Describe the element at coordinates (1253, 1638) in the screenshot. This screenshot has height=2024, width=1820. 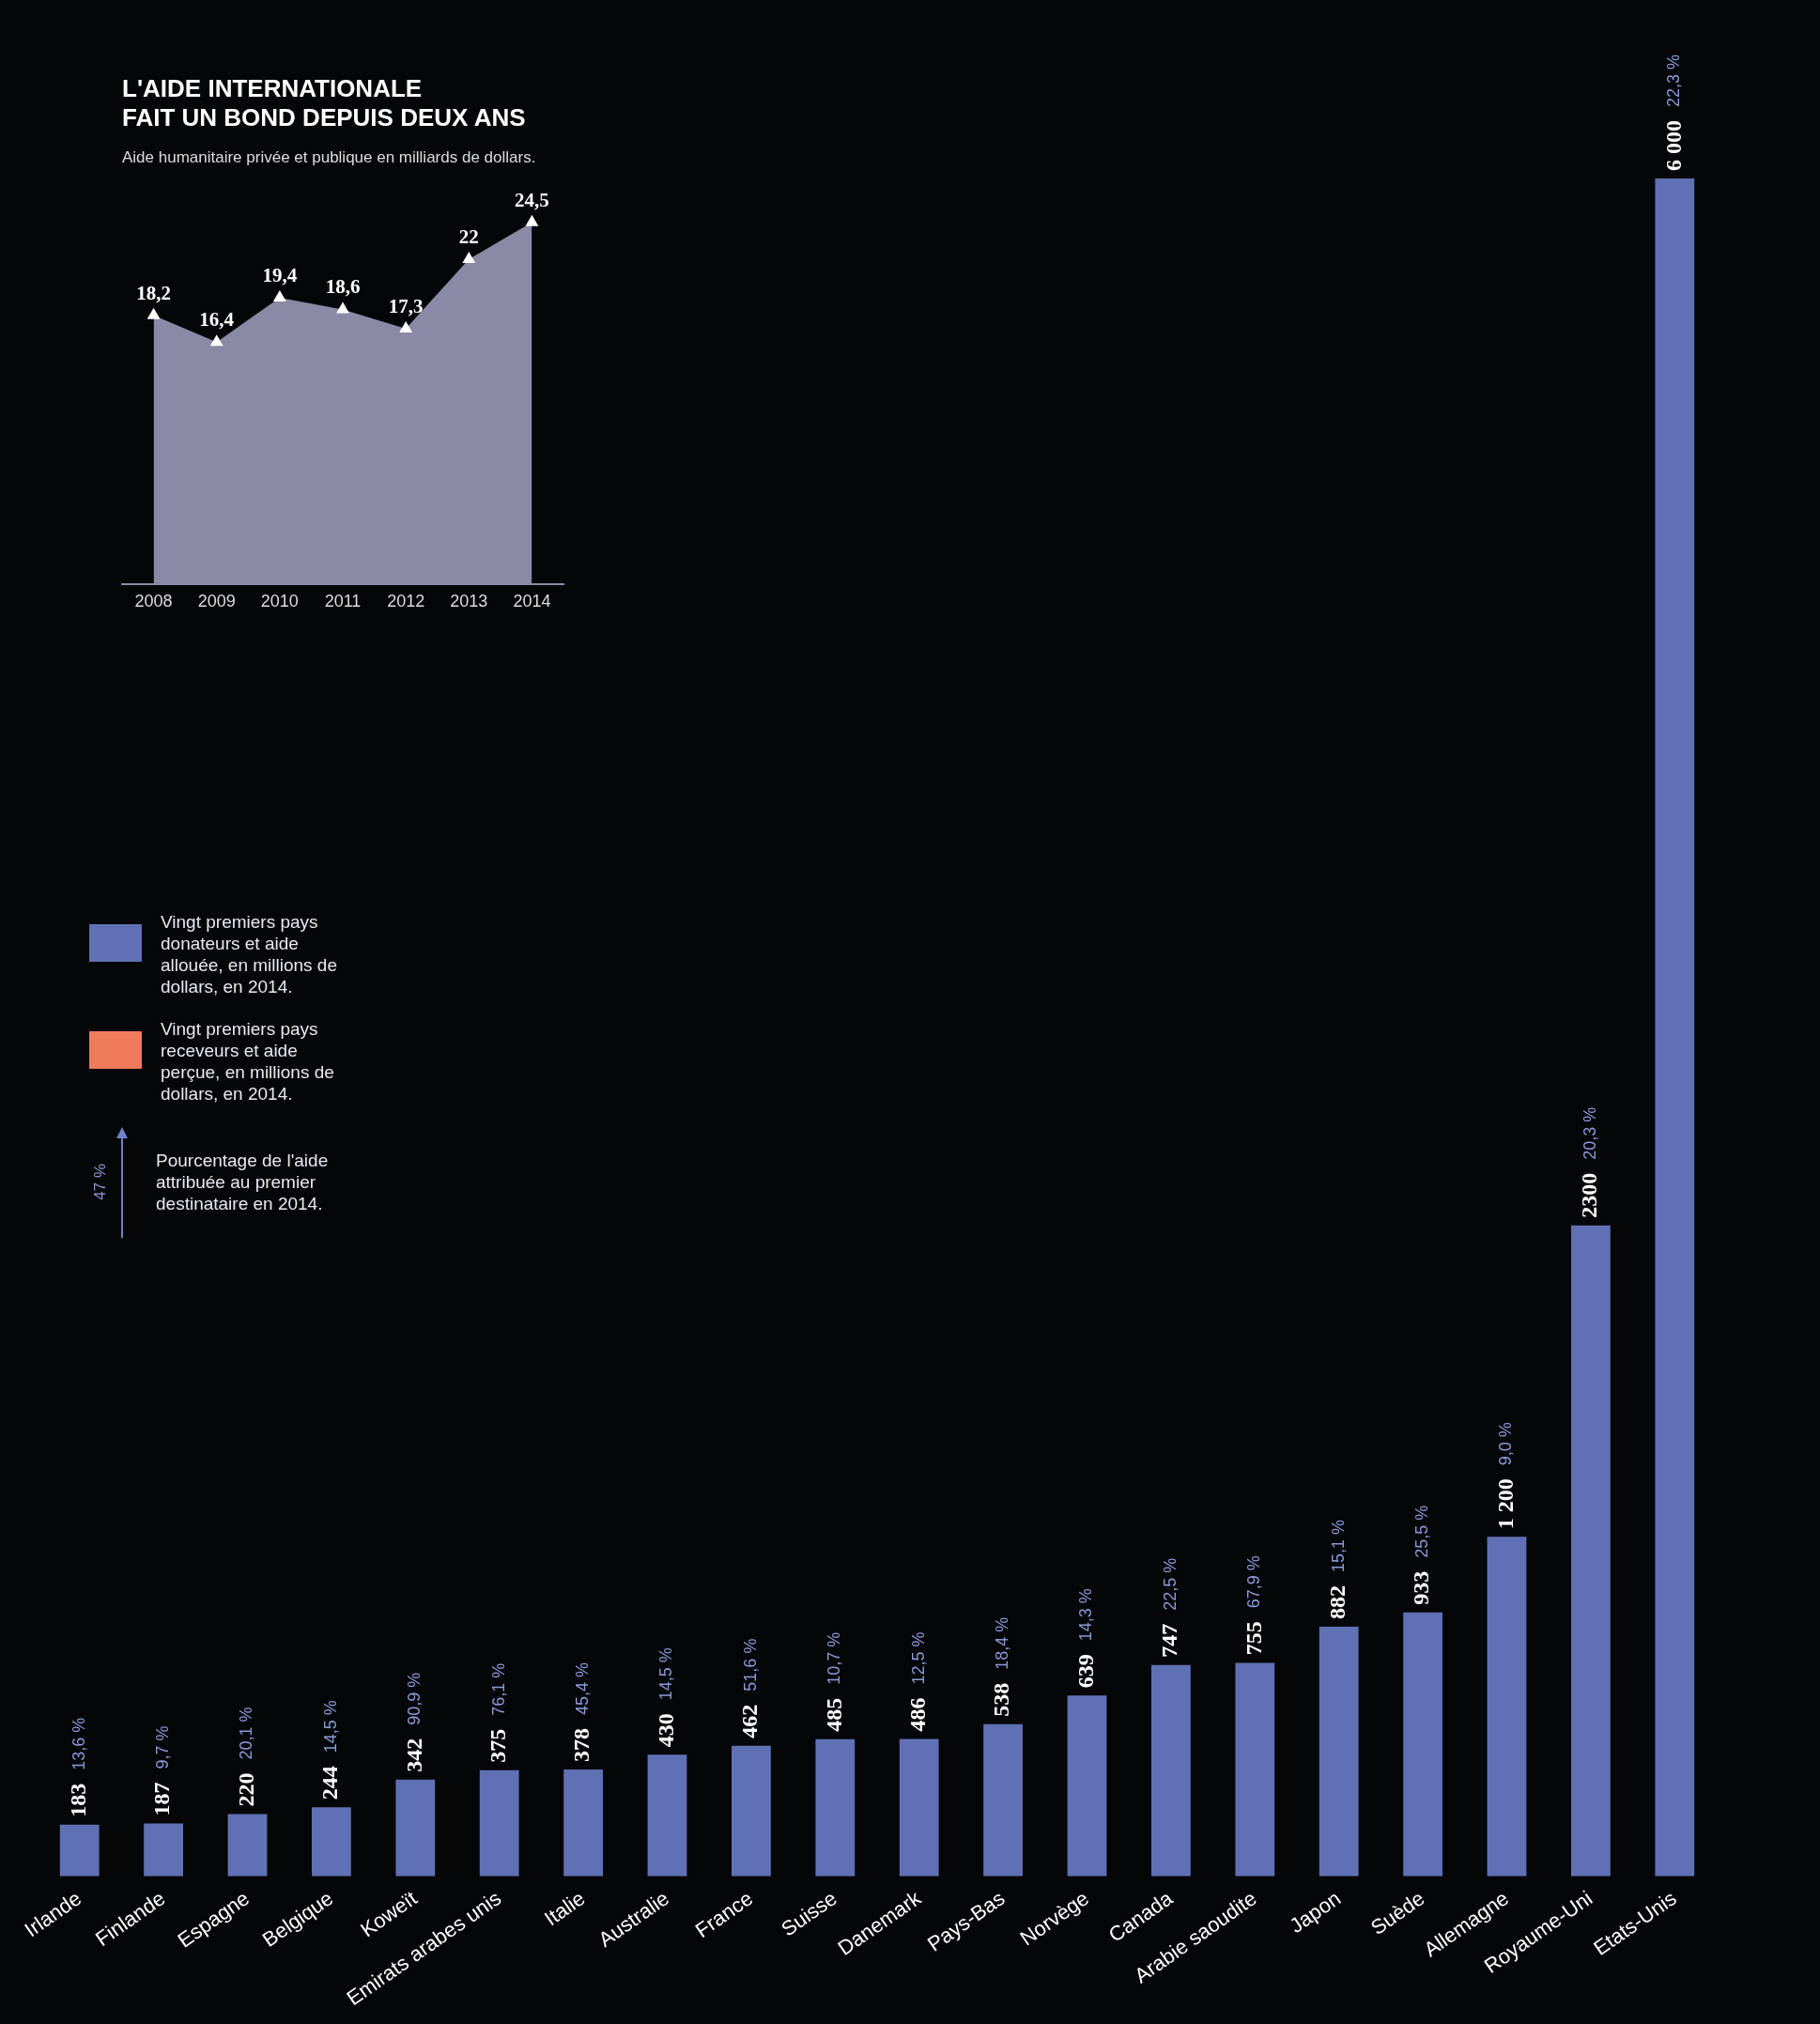
I see `data-label: 755` at that location.